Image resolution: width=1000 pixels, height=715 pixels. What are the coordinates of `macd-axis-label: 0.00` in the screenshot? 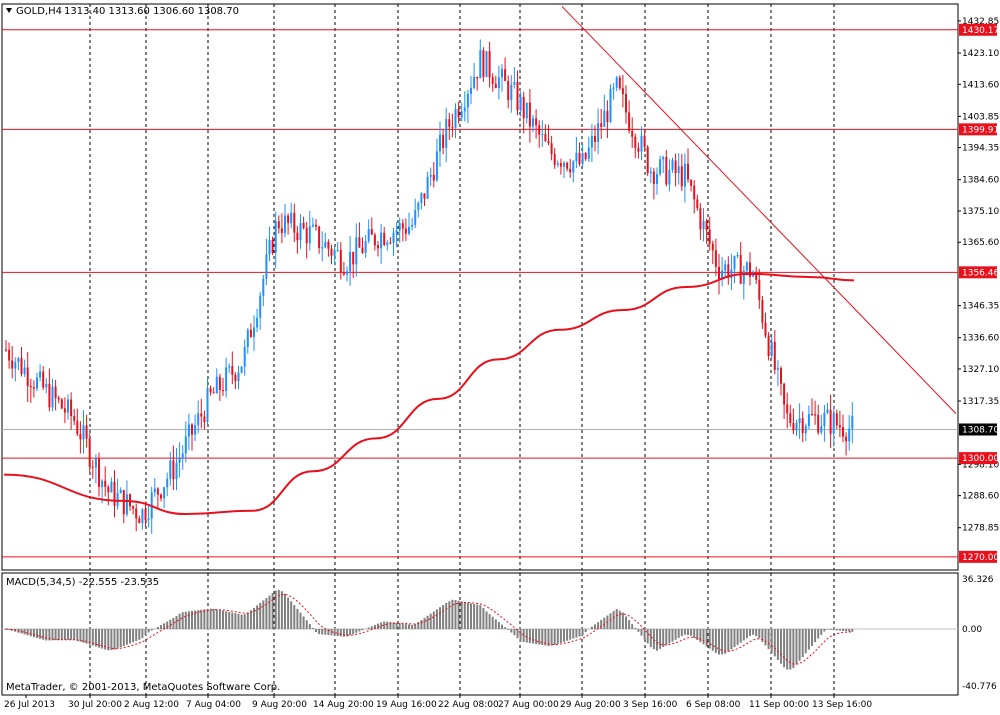 It's located at (972, 630).